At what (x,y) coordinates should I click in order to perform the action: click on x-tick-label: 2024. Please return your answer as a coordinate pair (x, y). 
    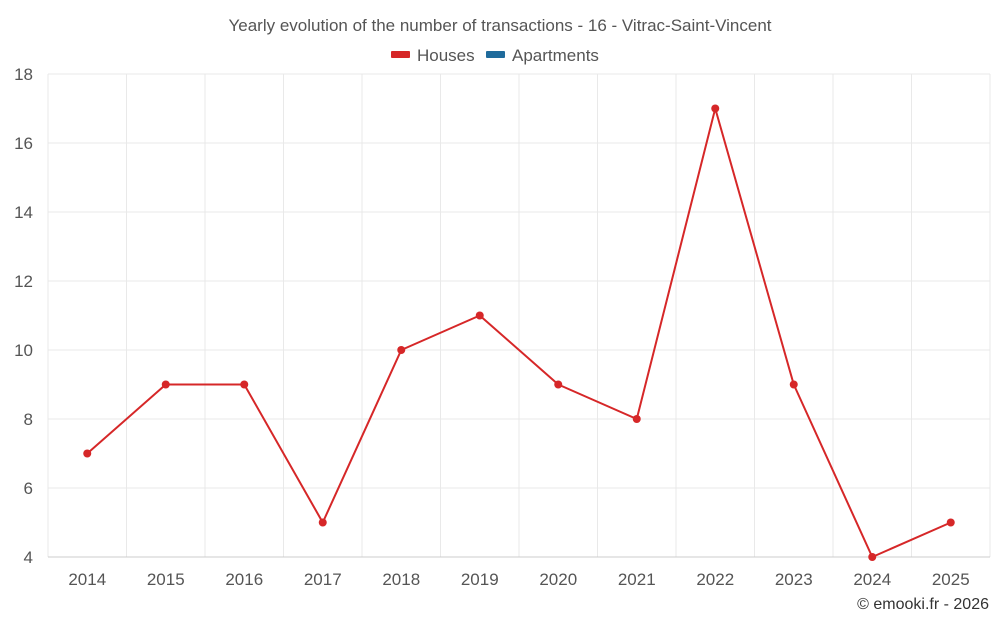
    Looking at the image, I should click on (872, 579).